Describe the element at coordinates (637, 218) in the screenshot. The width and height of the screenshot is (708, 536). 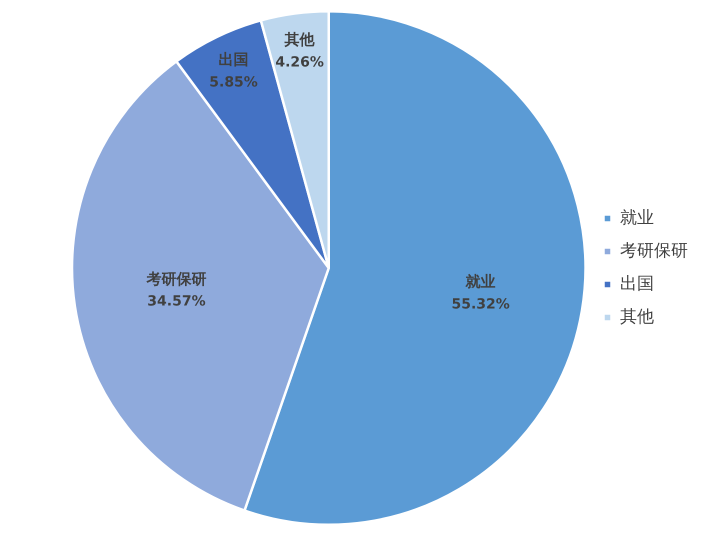
I see `legend-label: 就业` at that location.